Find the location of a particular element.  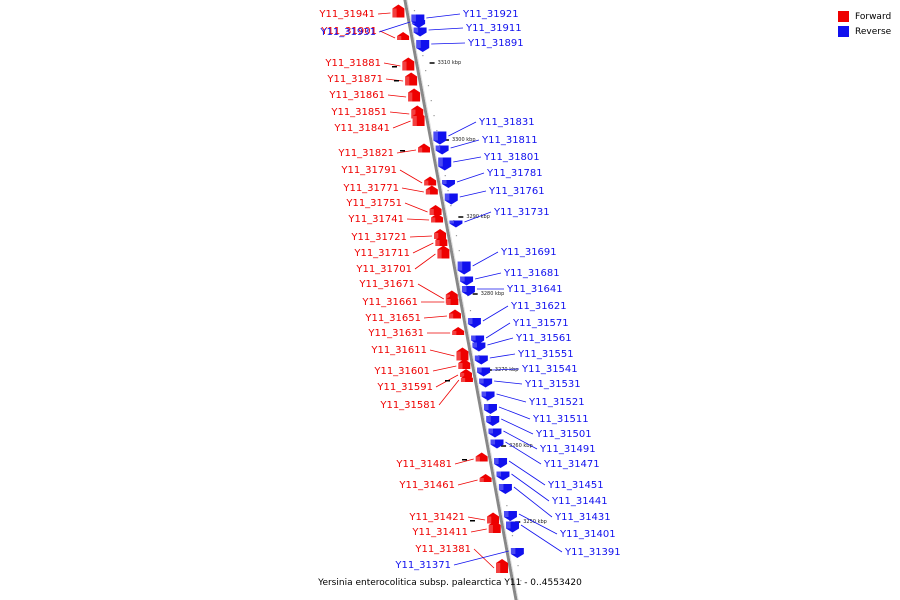

forward-swatch is located at coordinates (843, 16).